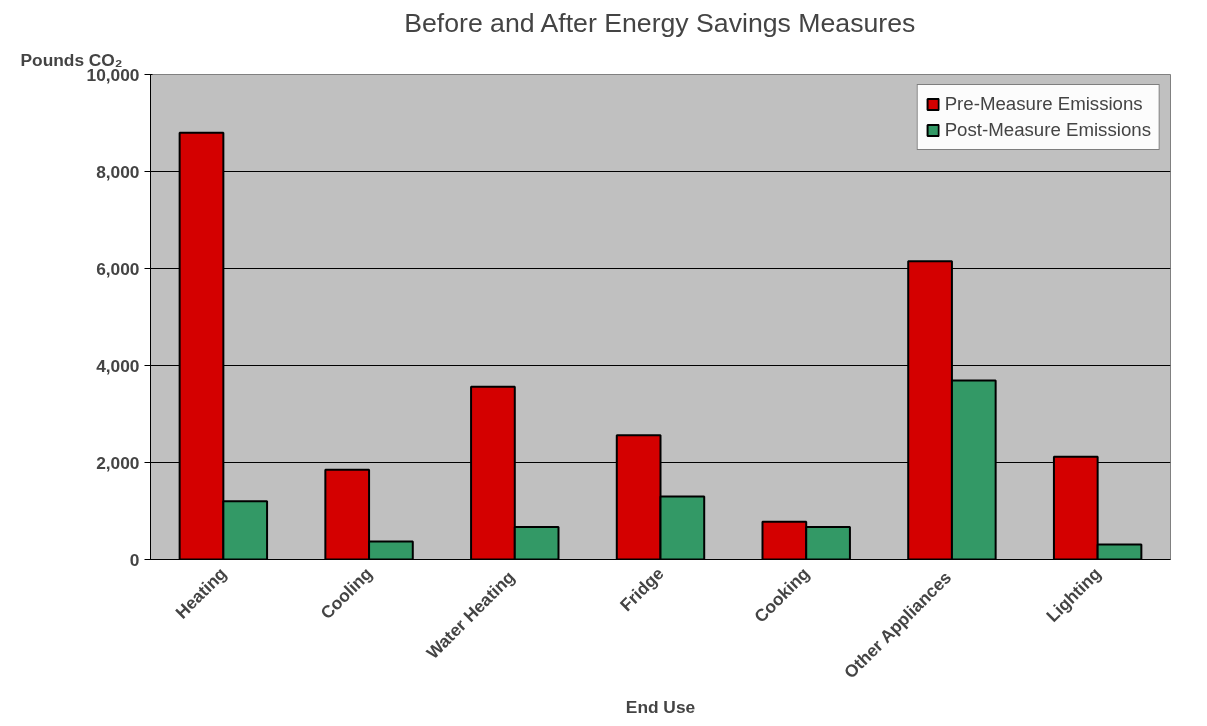  I want to click on y-tick-label: 0, so click(134, 559).